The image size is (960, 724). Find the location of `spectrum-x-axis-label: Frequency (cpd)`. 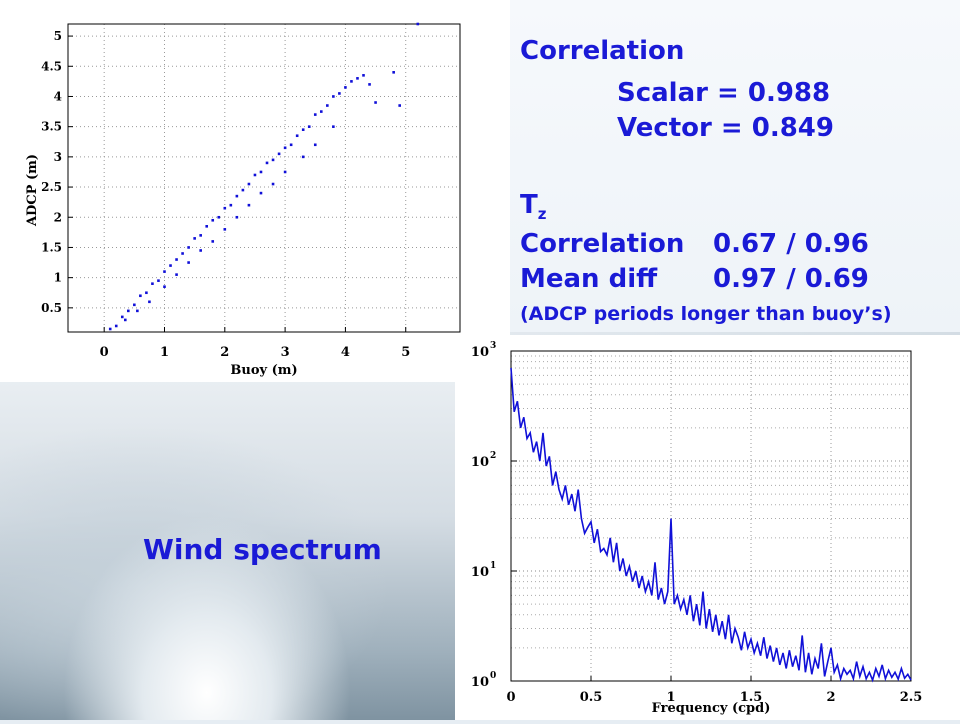

spectrum-x-axis-label: Frequency (cpd) is located at coordinates (711, 708).